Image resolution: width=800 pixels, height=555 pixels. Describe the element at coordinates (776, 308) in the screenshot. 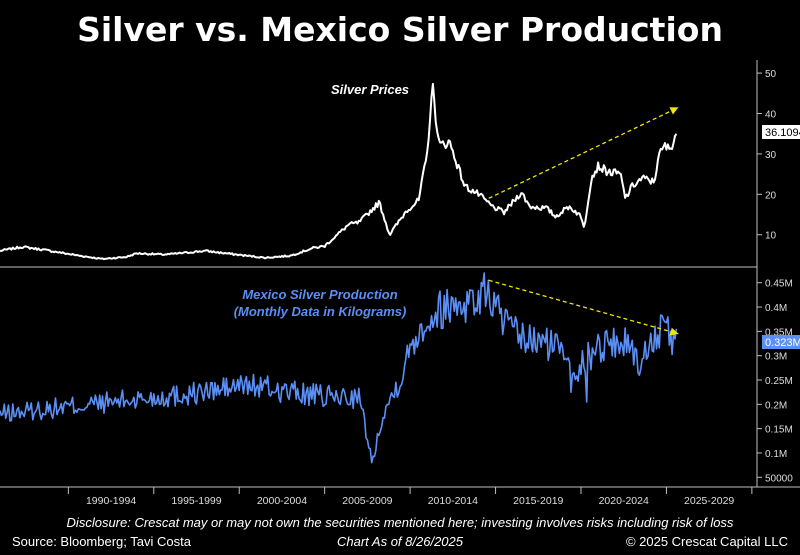

I see `y-tick-label: 0.4M` at that location.